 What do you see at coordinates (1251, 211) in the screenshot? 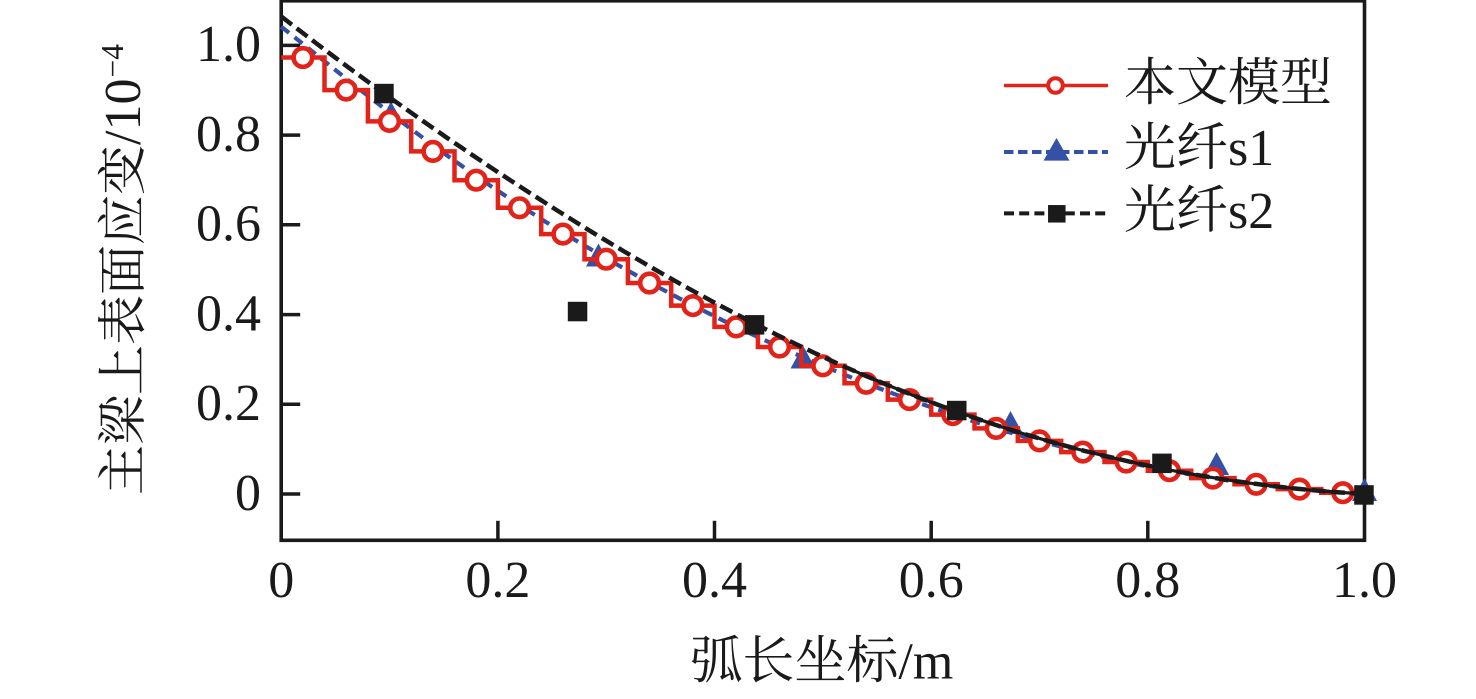
I see `svg-text: s2` at bounding box center [1251, 211].